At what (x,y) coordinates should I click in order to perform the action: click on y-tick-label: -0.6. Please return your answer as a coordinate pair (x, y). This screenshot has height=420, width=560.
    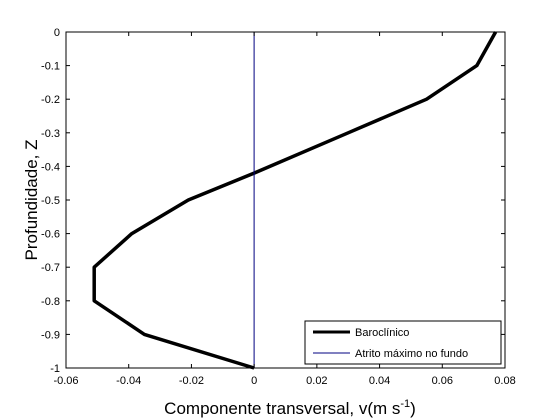
    Looking at the image, I should click on (50, 235).